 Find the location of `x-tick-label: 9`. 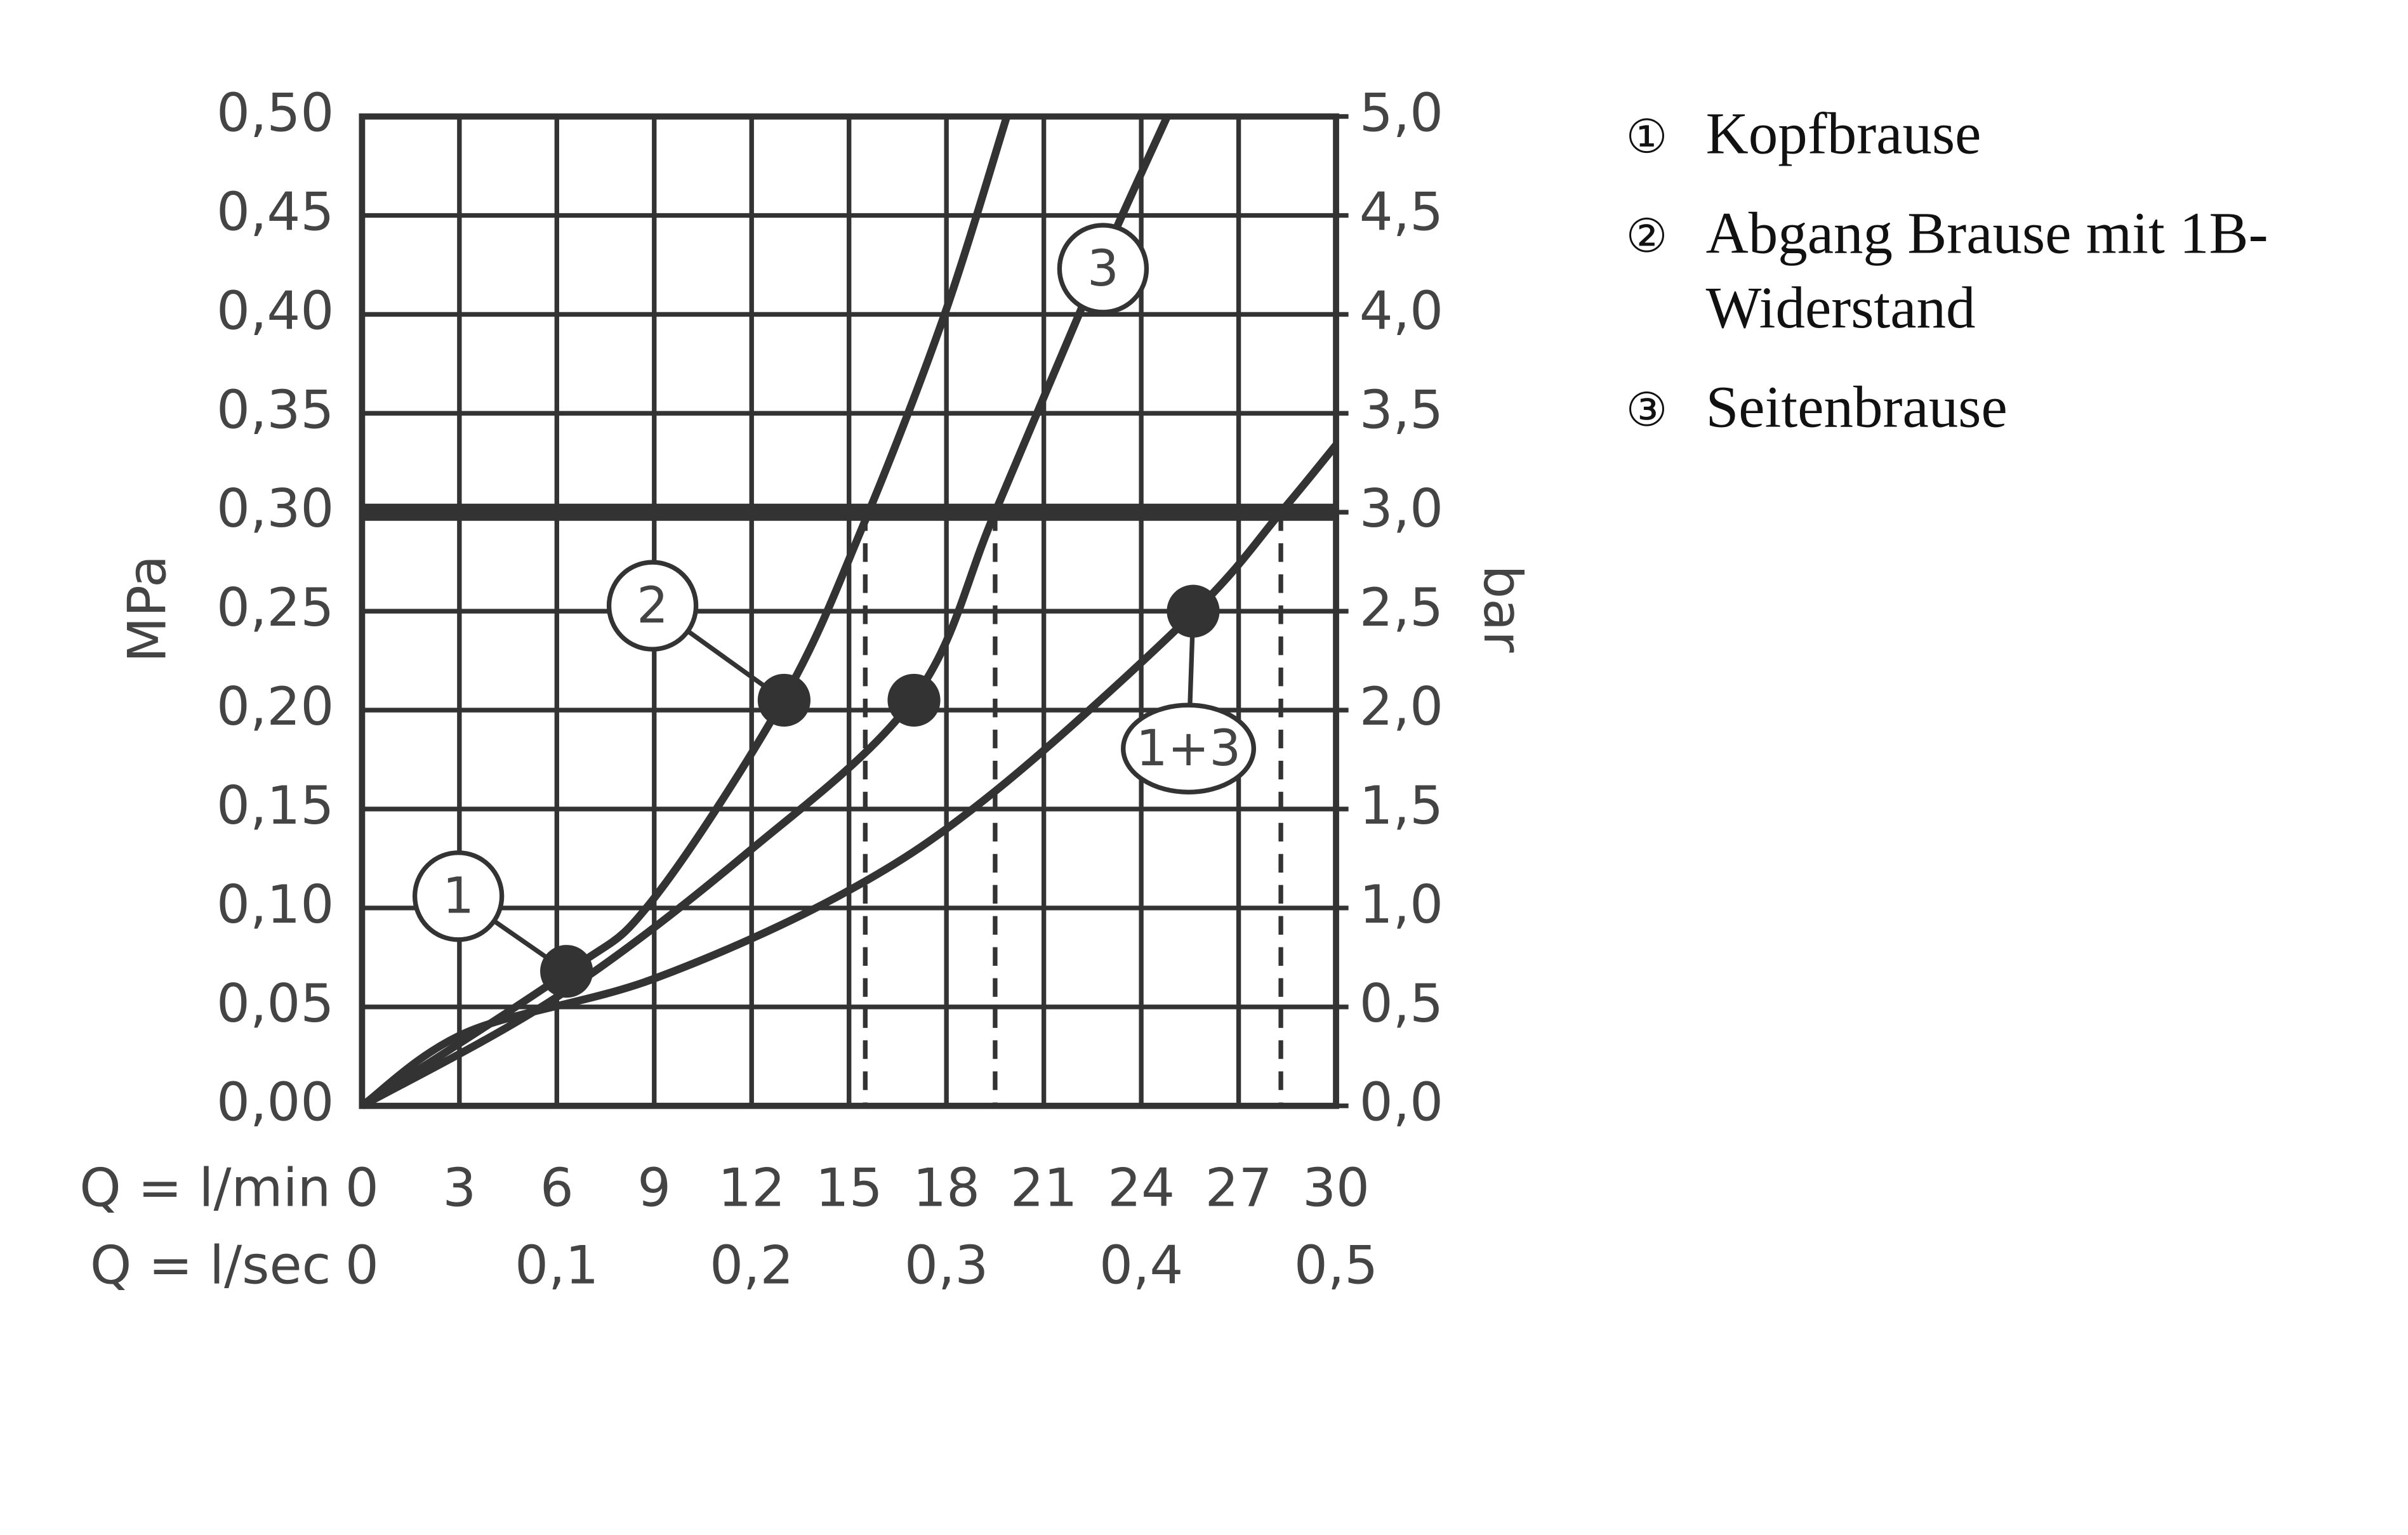

x-tick-label: 9 is located at coordinates (654, 1187).